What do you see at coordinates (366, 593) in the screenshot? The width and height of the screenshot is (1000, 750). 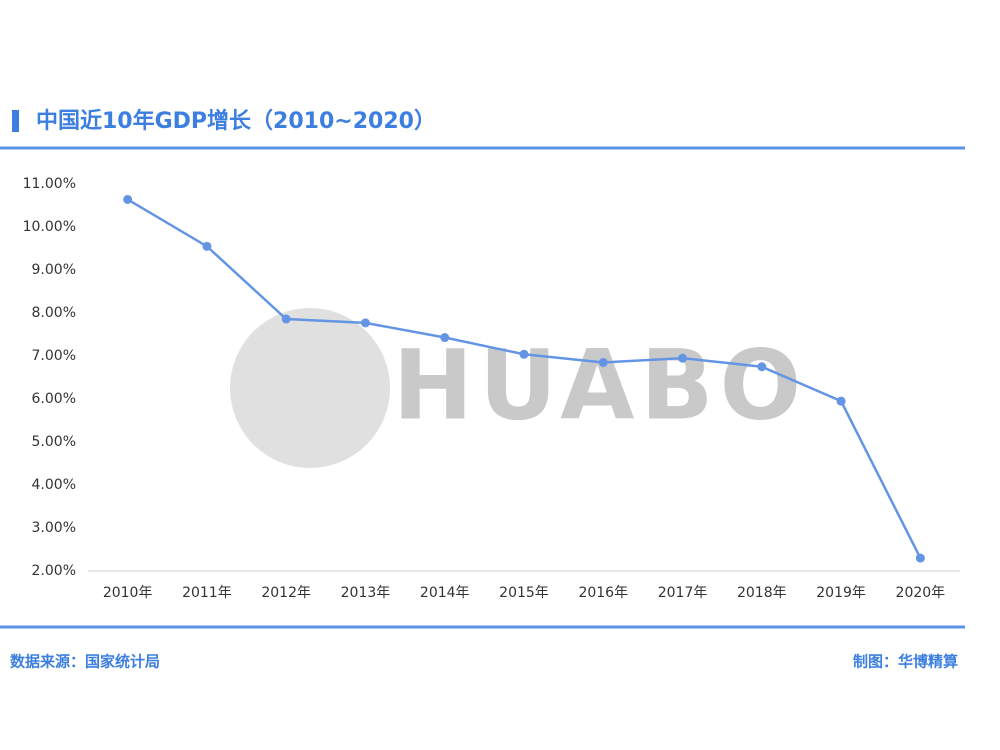 I see `x-tick-label: 2013年` at bounding box center [366, 593].